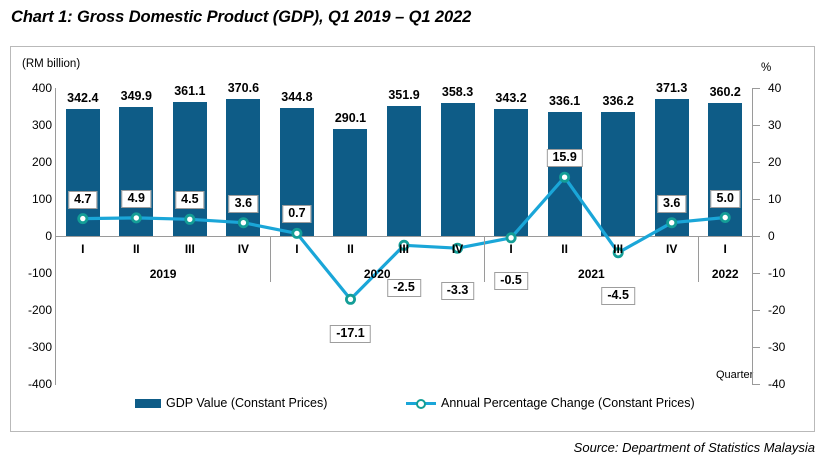 The height and width of the screenshot is (465, 827). I want to click on right-tick-label: -30, so click(777, 347).